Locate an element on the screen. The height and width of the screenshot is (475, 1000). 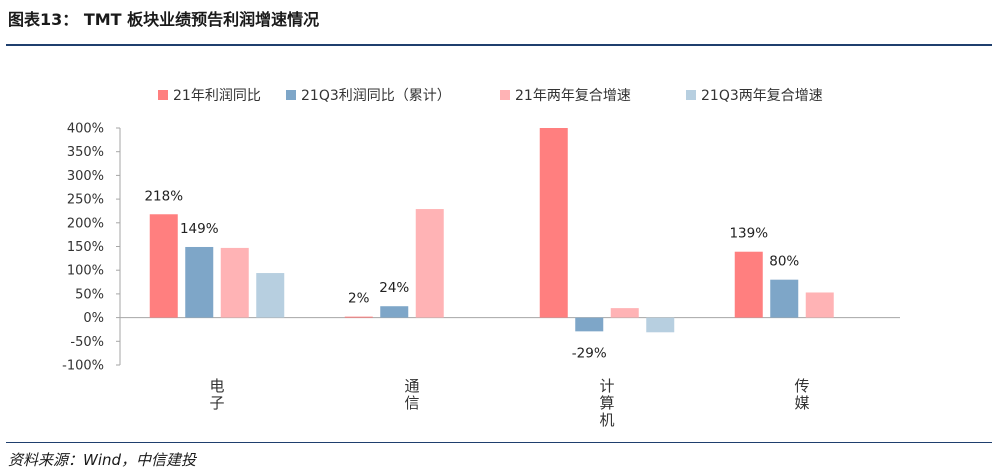
legend-label: 21Q3利润同比（累计） is located at coordinates (376, 96).